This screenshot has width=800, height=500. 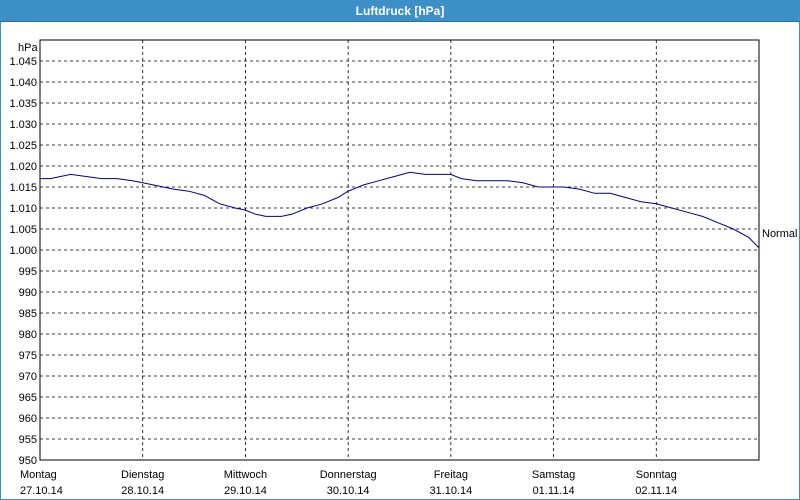 I want to click on x-tick-date: 01.11.14, so click(x=554, y=491).